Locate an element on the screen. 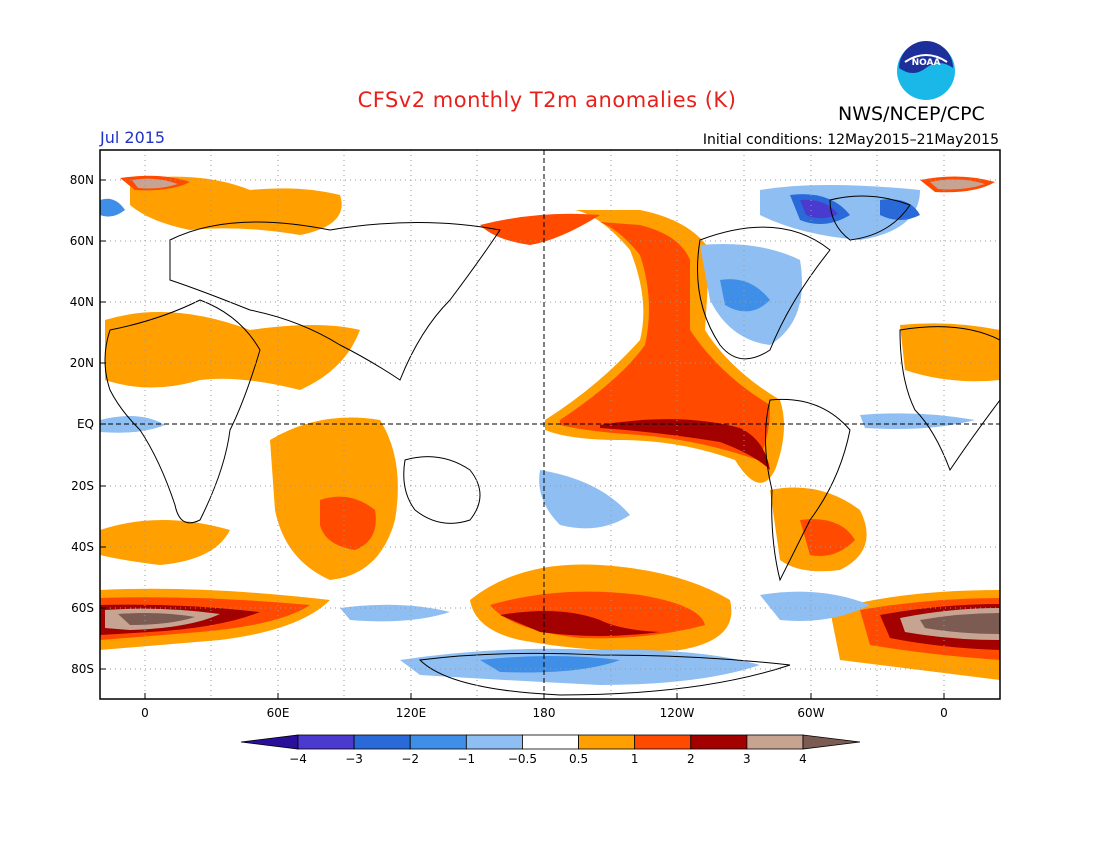  colorbar-label: 1 is located at coordinates (634, 759).